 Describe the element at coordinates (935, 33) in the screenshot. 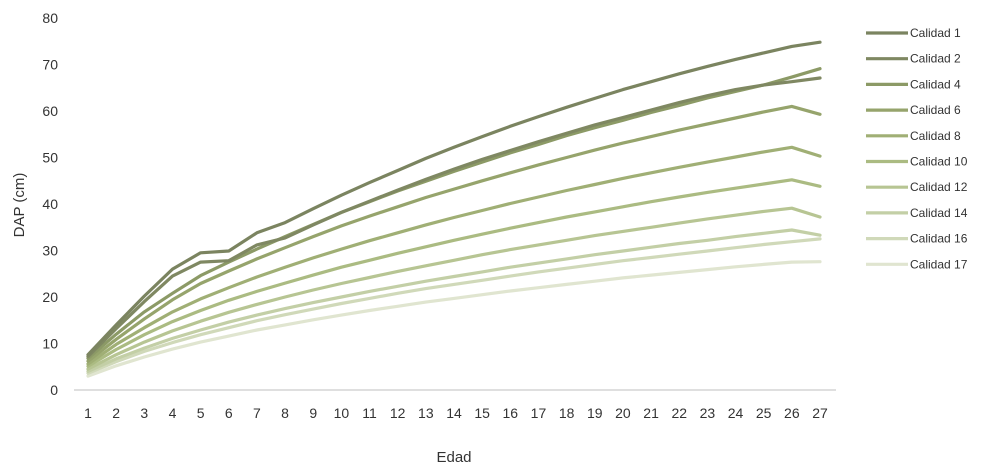

I see `legend-label: Calidad 1` at that location.